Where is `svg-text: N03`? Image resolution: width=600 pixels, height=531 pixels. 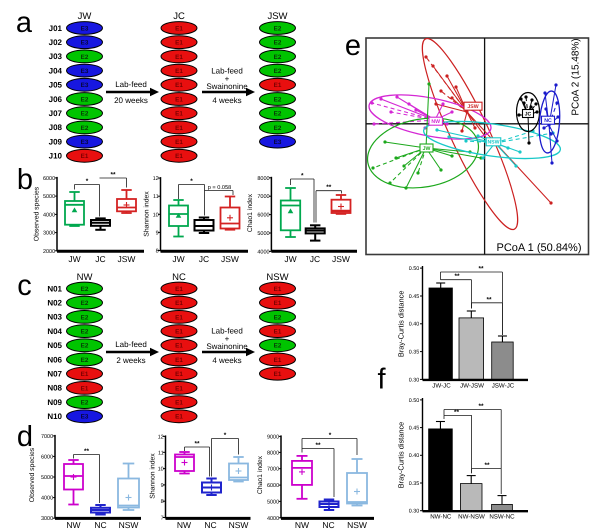 svg-text: N03 is located at coordinates (54, 317).